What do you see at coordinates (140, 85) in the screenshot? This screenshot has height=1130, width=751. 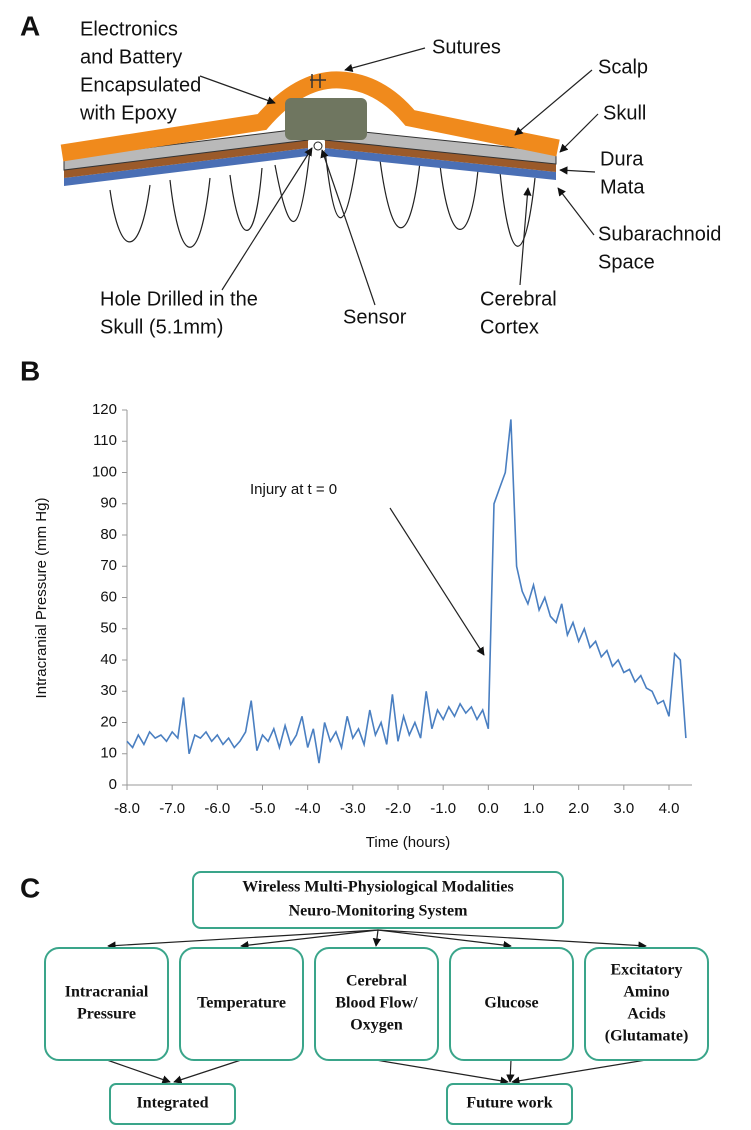 I see `diagram-label: Encapsulated` at bounding box center [140, 85].